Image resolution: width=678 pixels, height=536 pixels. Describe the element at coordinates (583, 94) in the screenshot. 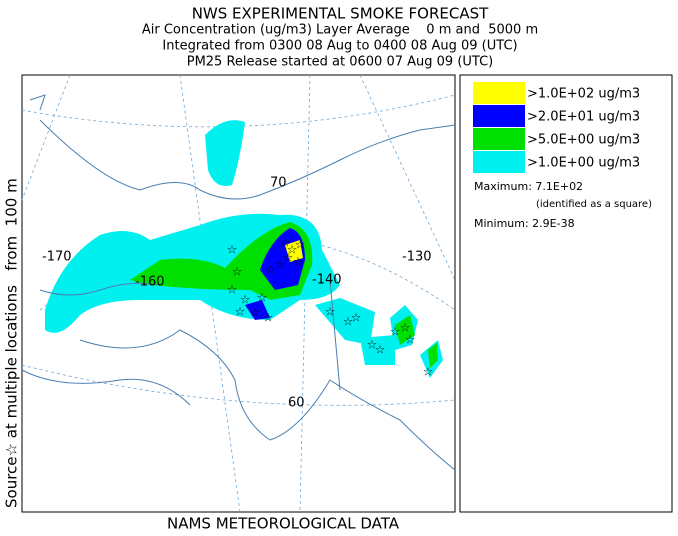

I see `legend-label: >1.0E+02 ug/m3` at that location.